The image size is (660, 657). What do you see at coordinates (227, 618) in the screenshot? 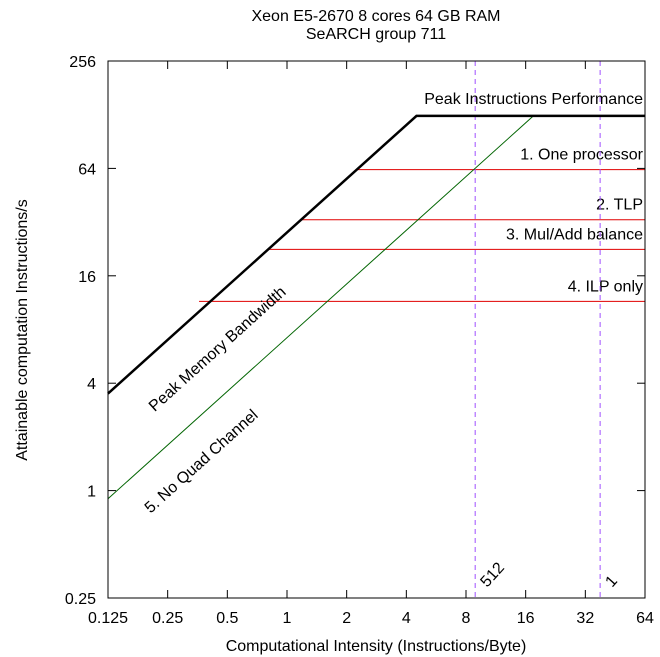
I see `x-tick-label: 0.5` at bounding box center [227, 618].